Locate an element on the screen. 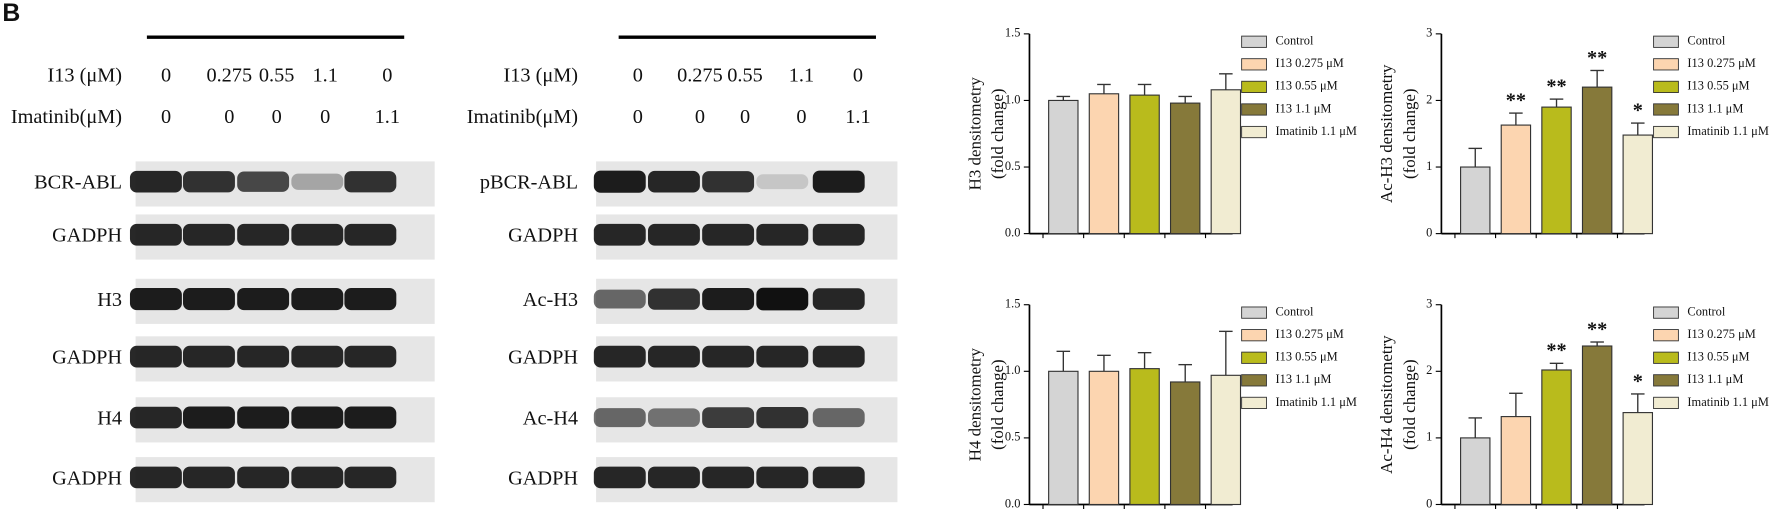 This screenshot has width=1770, height=509. y-axis-label: H4 densitometry is located at coordinates (974, 404).